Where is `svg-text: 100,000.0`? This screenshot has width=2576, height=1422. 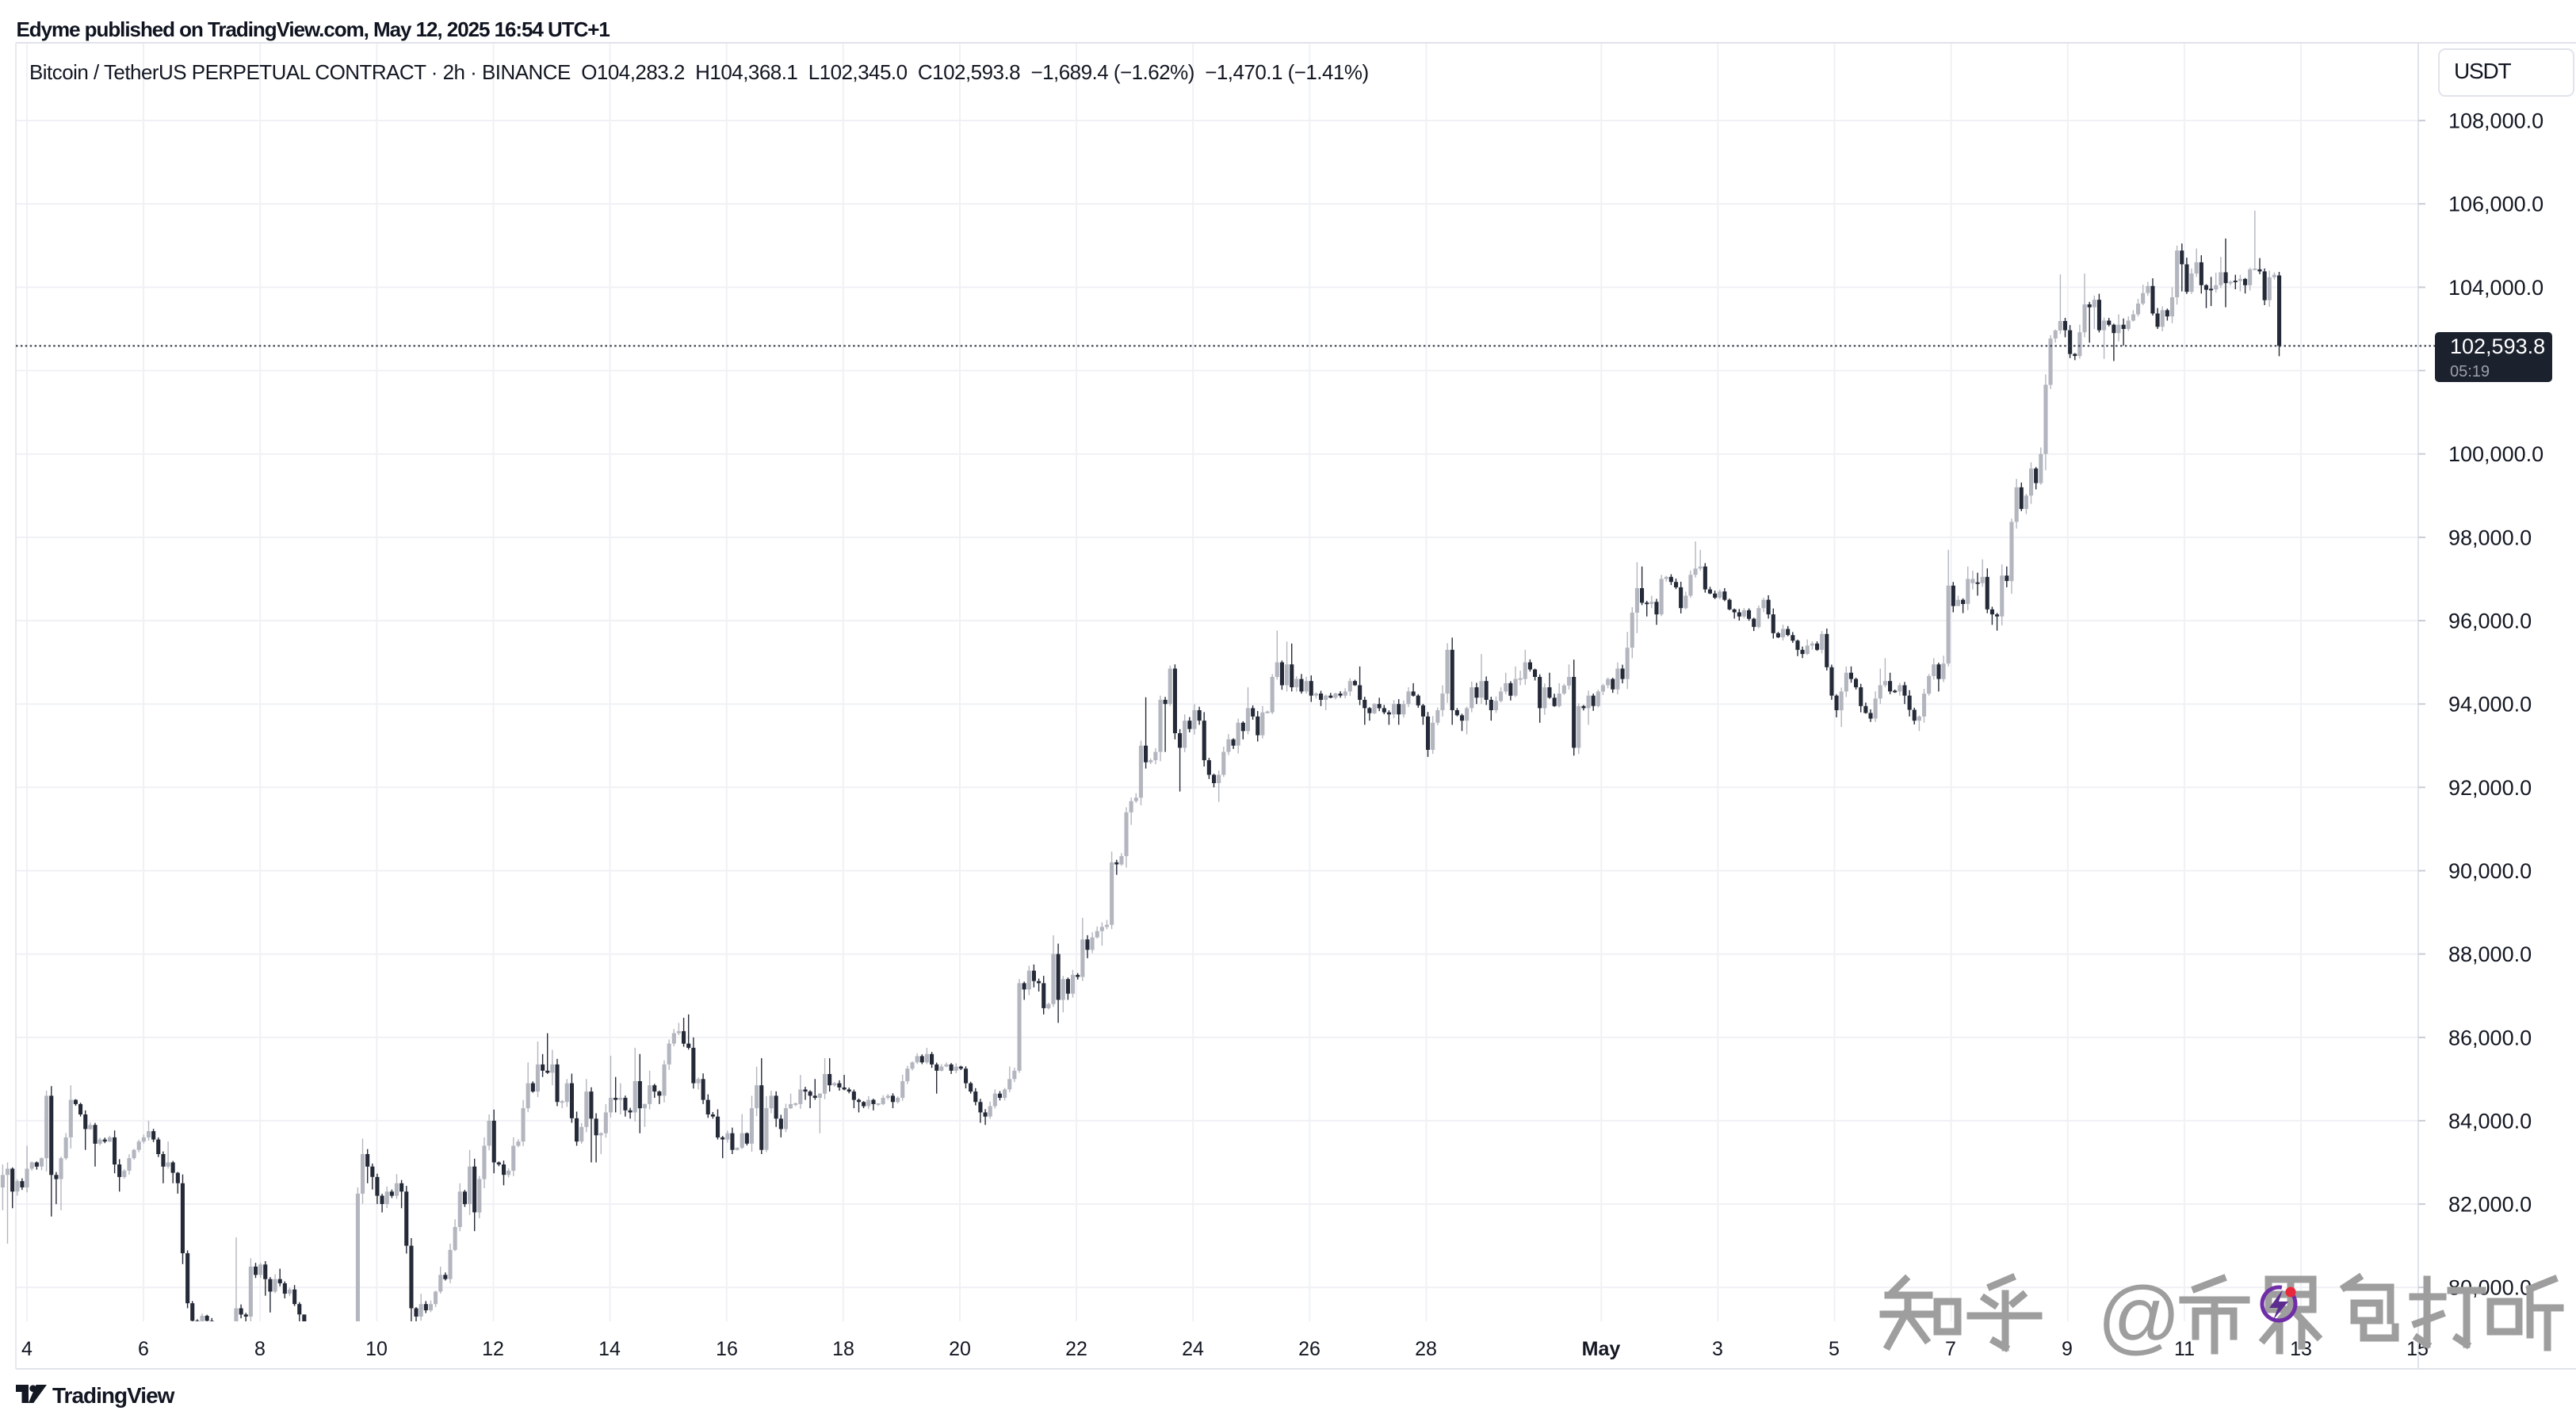 svg-text: 100,000.0 is located at coordinates (2496, 454).